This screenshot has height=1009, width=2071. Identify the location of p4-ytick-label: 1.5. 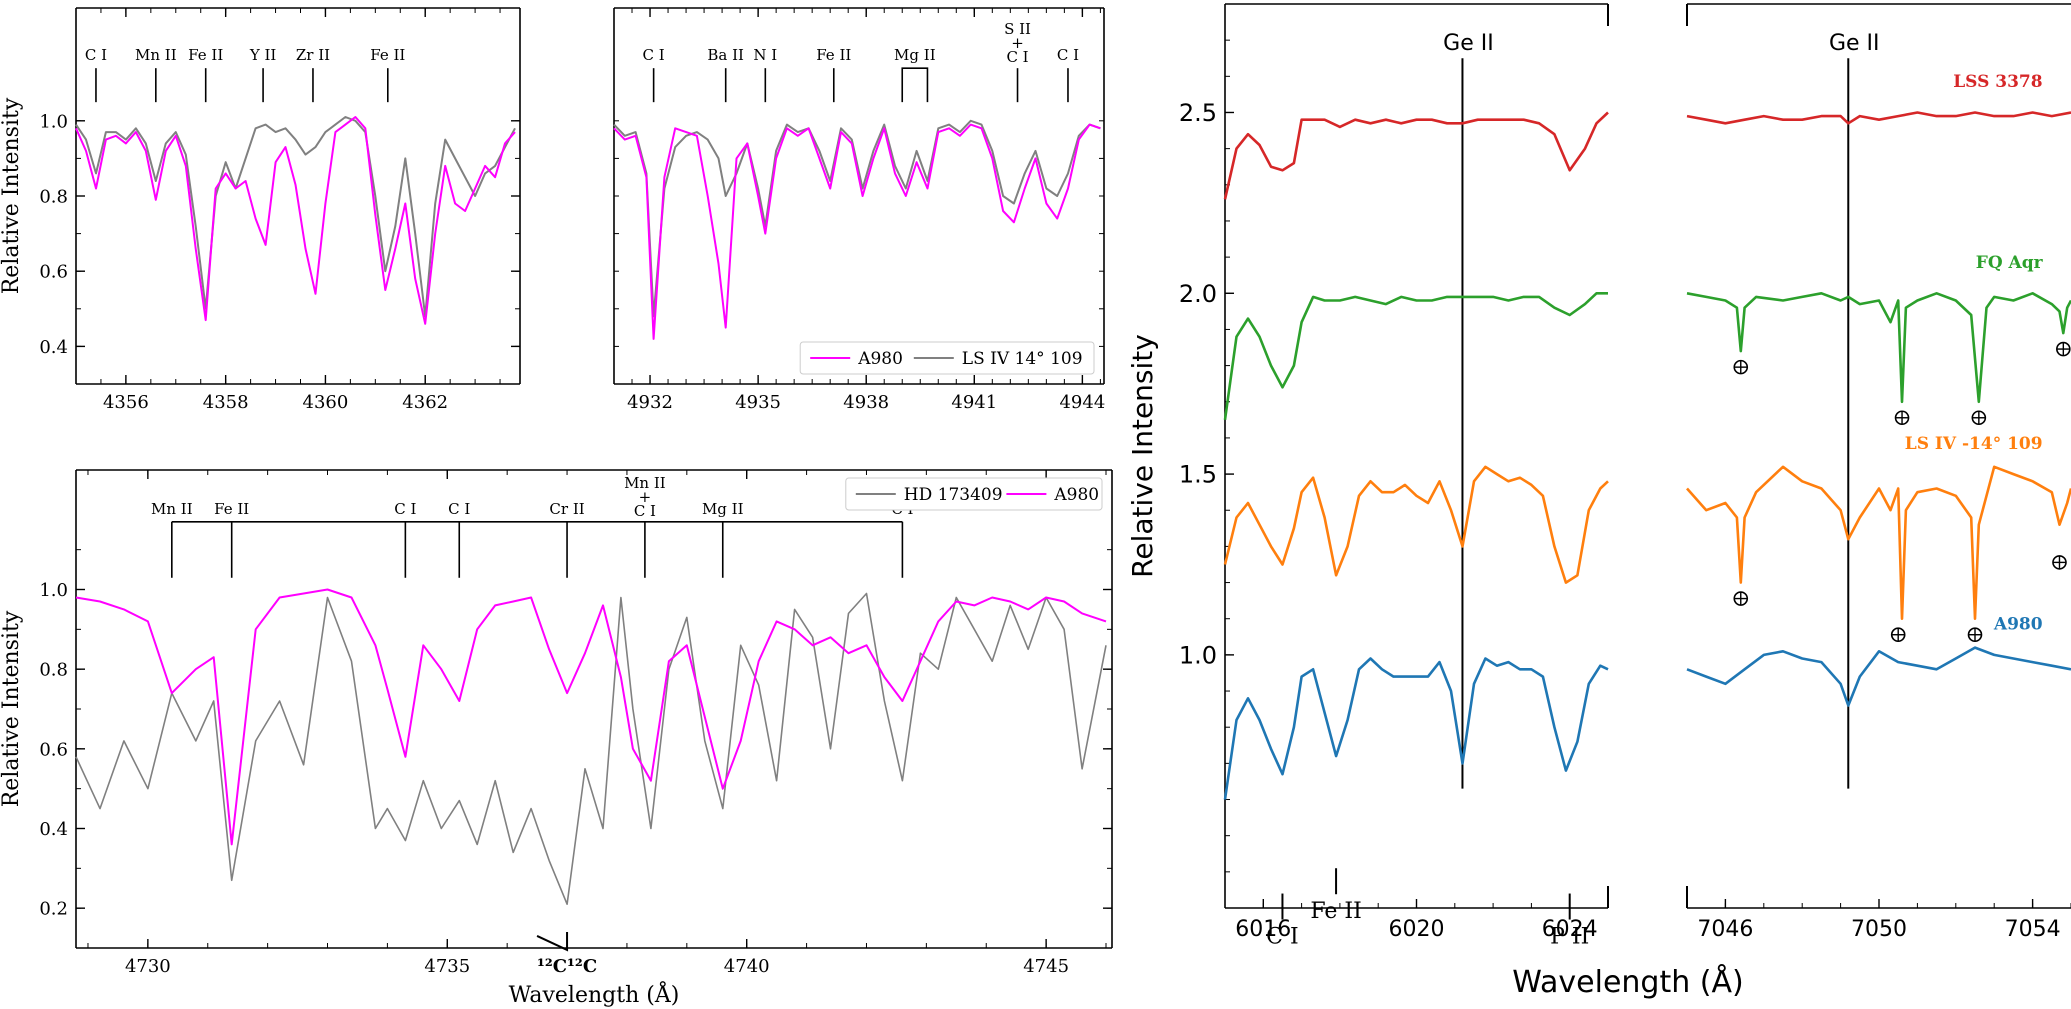
(1198, 475).